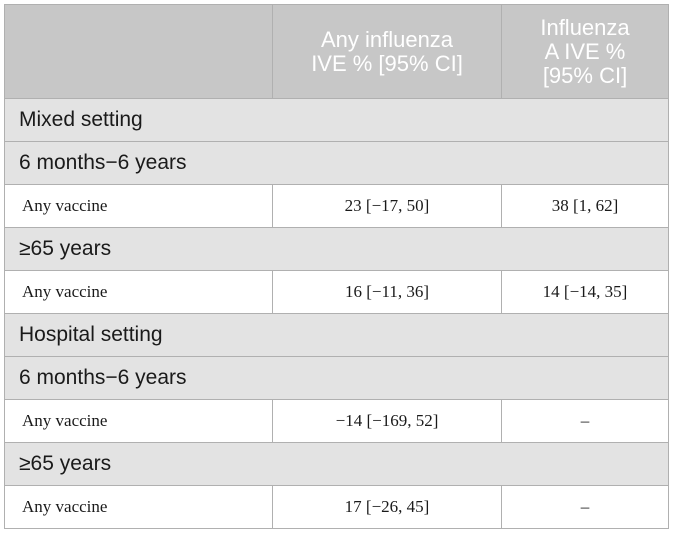  What do you see at coordinates (585, 292) in the screenshot?
I see `influenza-a-ive-cell: 14 [−14, 35]` at bounding box center [585, 292].